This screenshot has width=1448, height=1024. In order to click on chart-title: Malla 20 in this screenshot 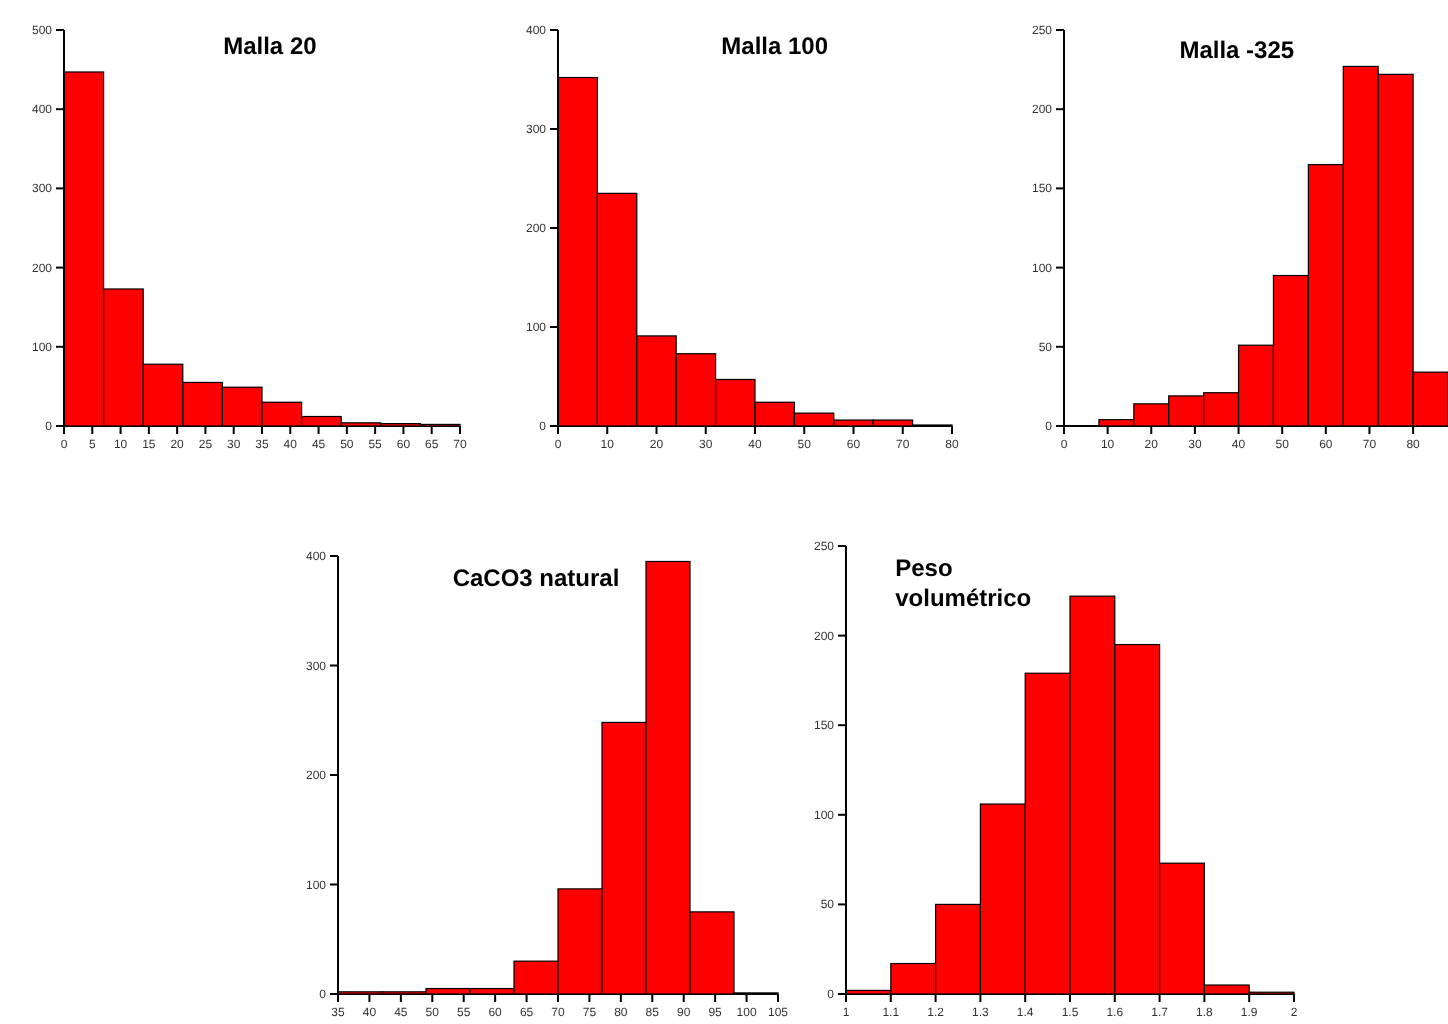, I will do `click(270, 46)`.